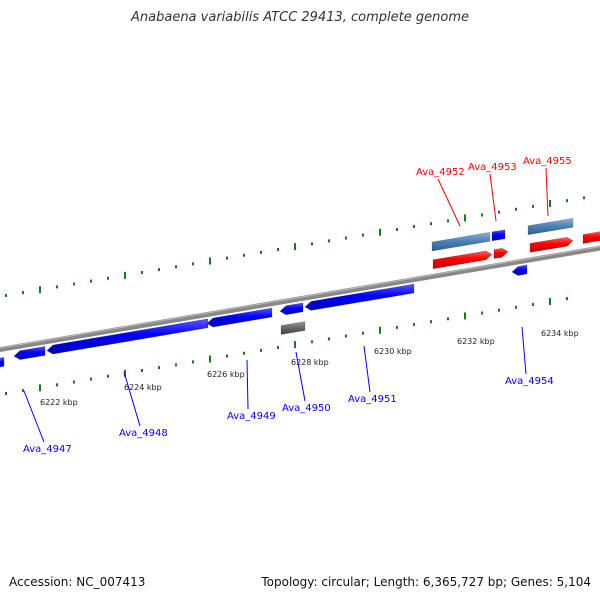 The image size is (600, 600). What do you see at coordinates (560, 333) in the screenshot?
I see `kbp-label: 6234 kbp` at bounding box center [560, 333].